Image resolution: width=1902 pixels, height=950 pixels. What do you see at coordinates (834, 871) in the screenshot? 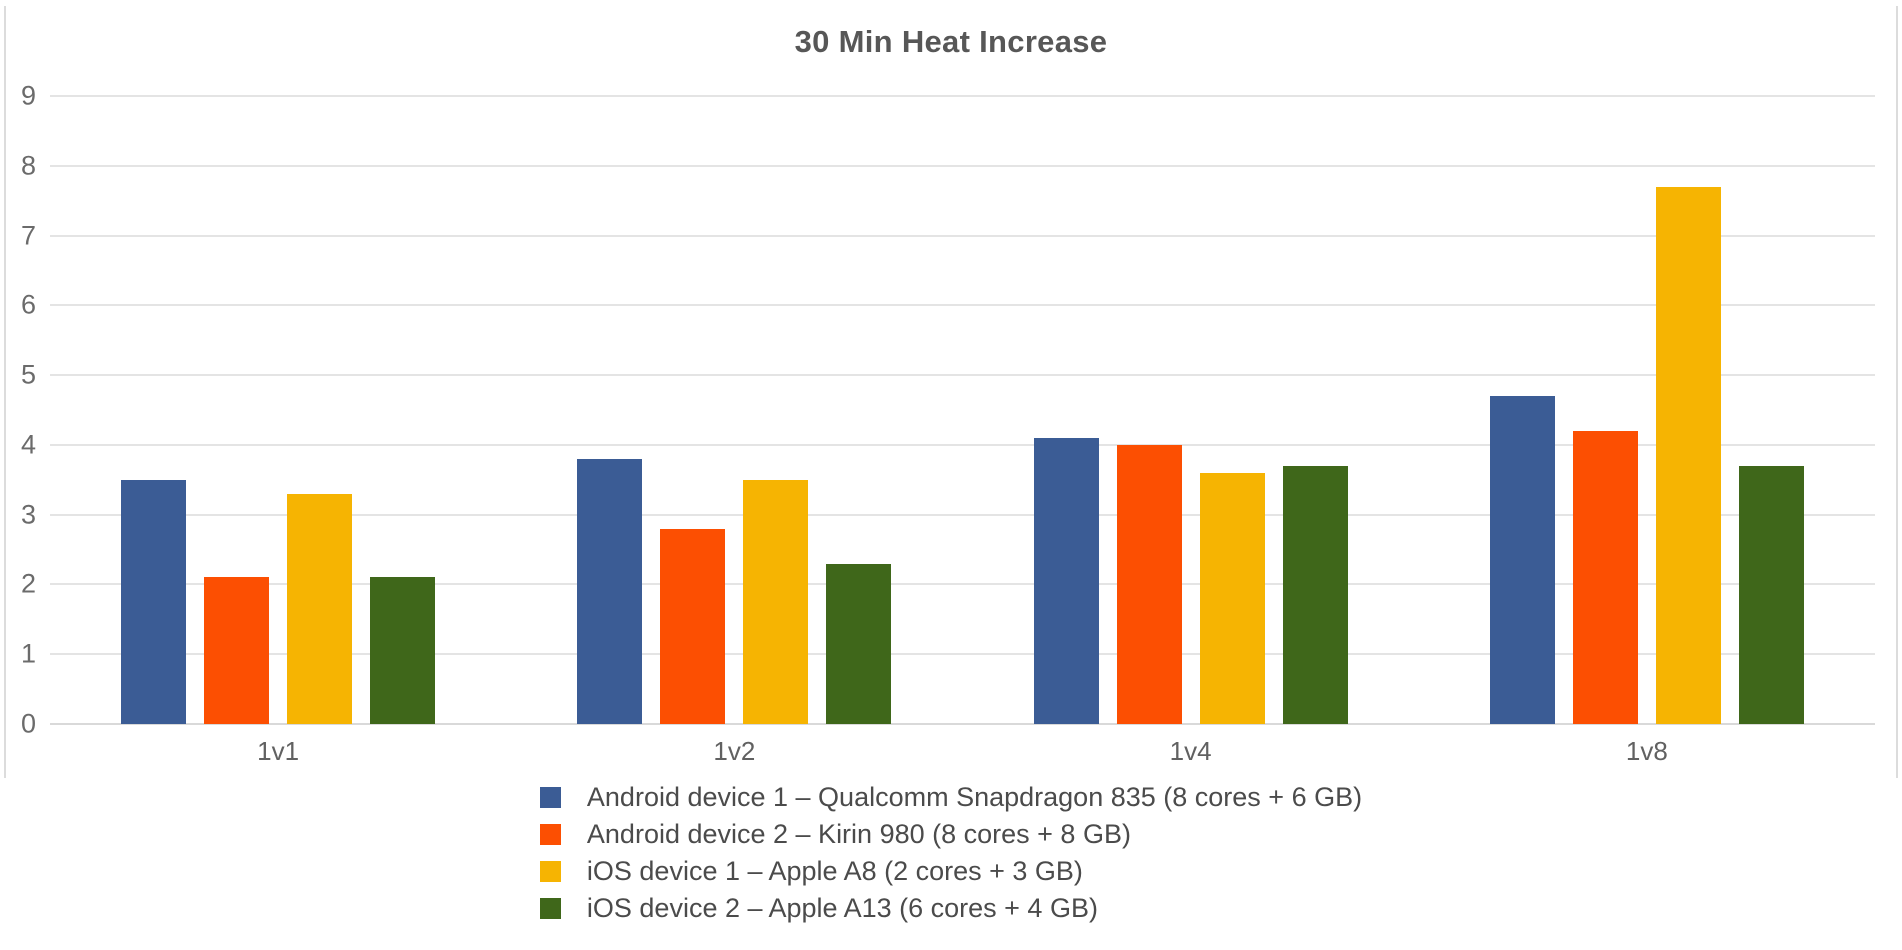
I see `legend-label: iOS device 1 – Apple A8 (2 cores + 3 GB)` at bounding box center [834, 871].